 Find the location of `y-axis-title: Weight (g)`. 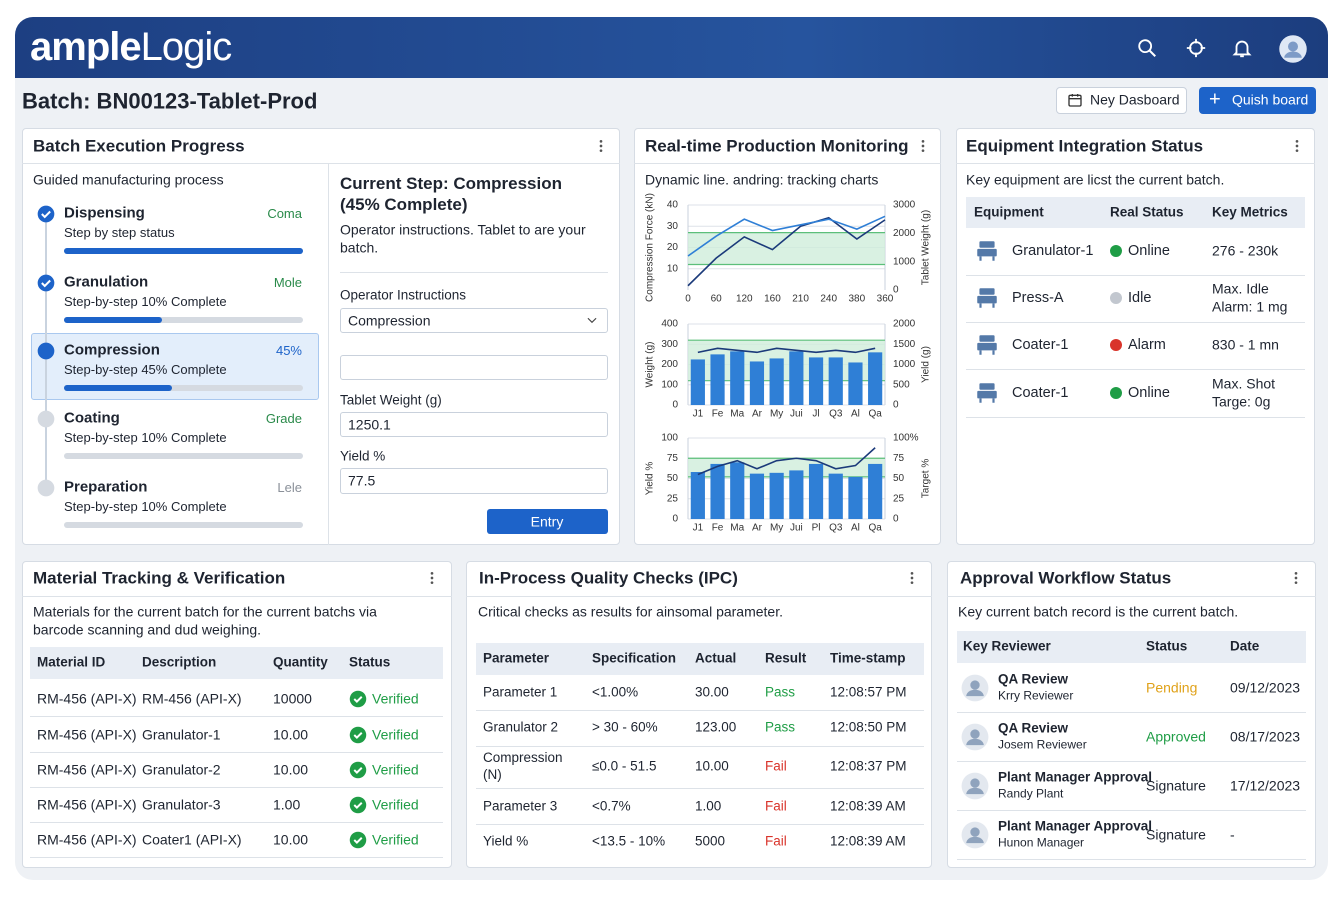

y-axis-title: Weight (g) is located at coordinates (650, 365).